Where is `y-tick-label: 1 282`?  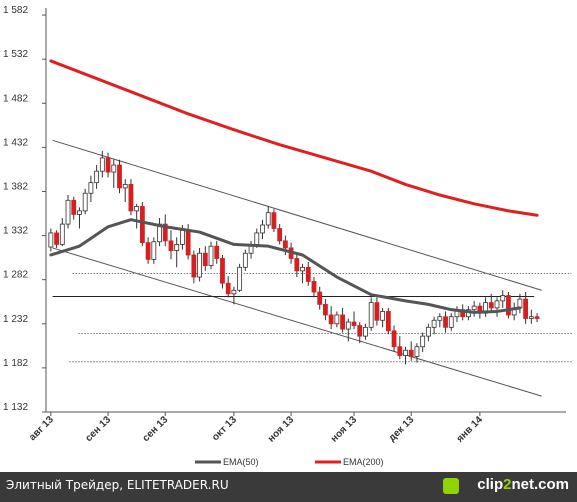
y-tick-label: 1 282 is located at coordinates (15, 275).